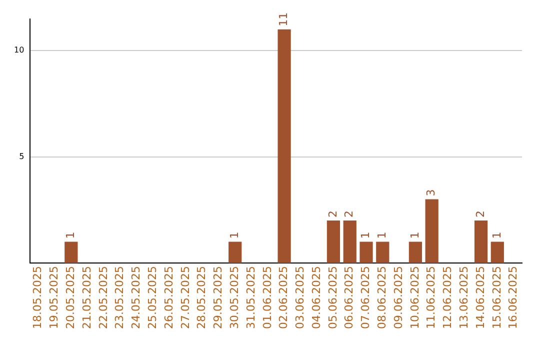 This screenshot has width=540, height=340. Describe the element at coordinates (497, 298) in the screenshot. I see `x-tick-label: 15.06.2025` at that location.